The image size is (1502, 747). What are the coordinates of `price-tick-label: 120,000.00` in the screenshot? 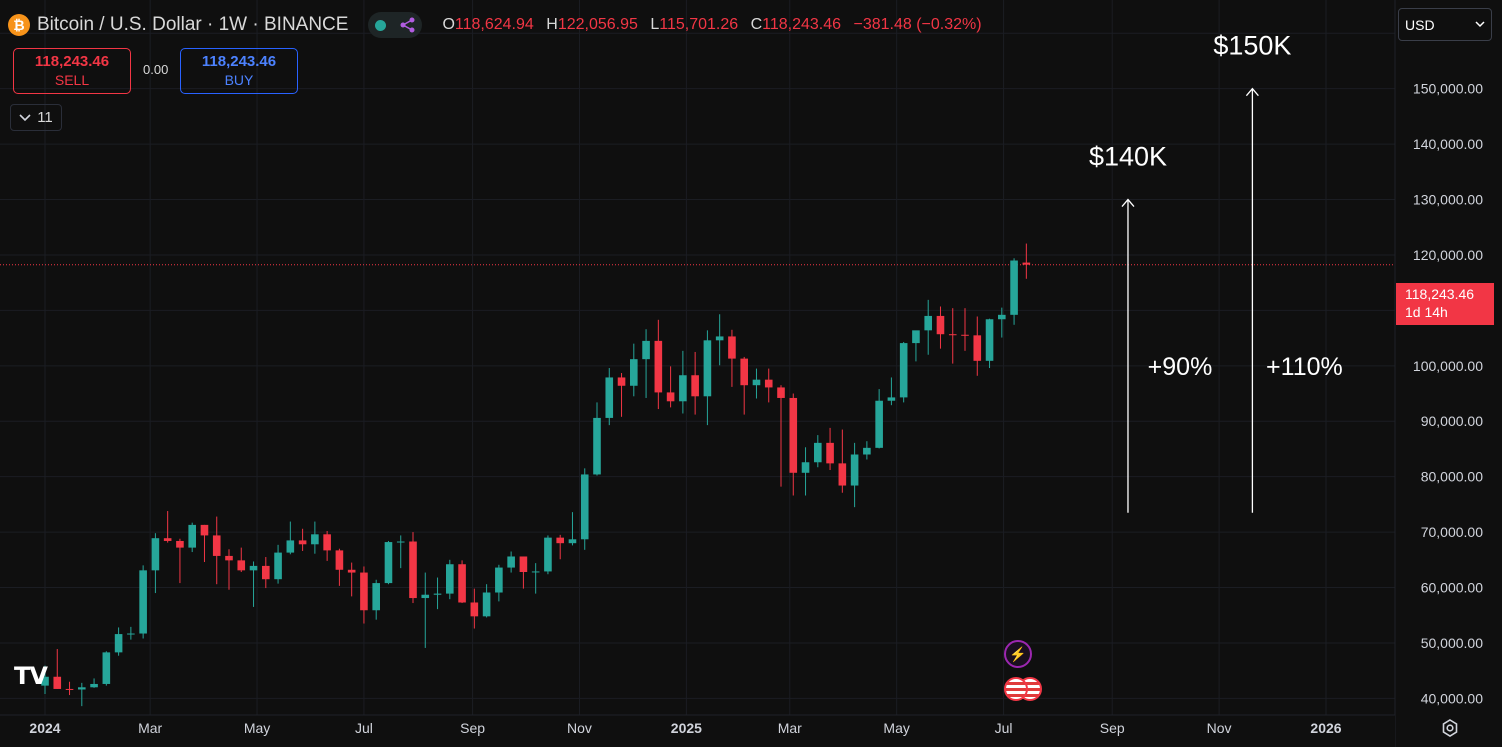 It's located at (1448, 255).